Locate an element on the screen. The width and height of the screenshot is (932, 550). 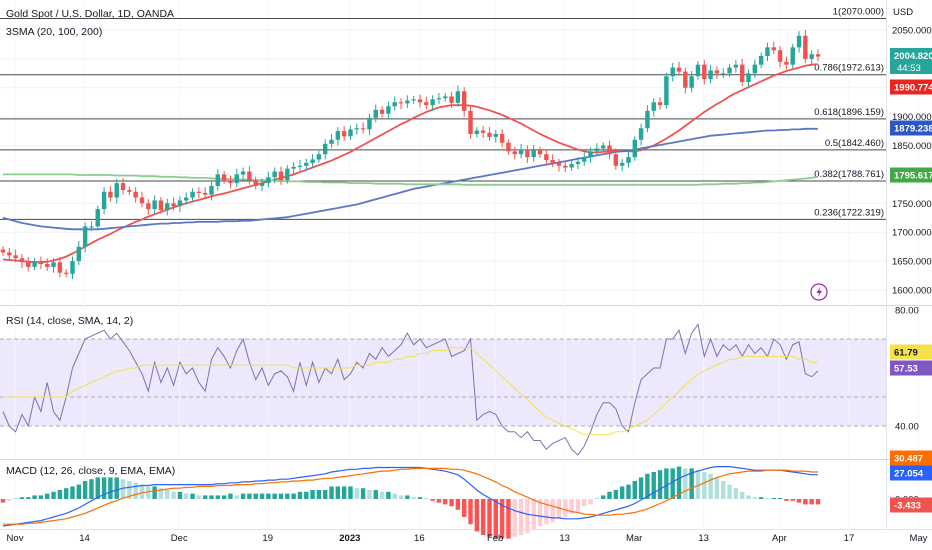
time-tick-label: Apr is located at coordinates (779, 538).